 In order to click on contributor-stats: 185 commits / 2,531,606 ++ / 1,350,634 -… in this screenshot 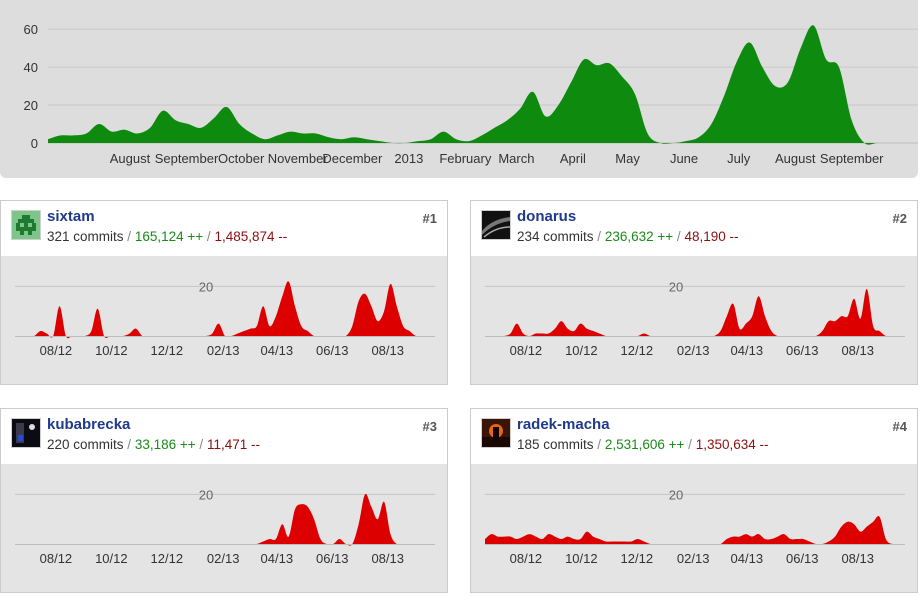, I will do `click(643, 444)`.